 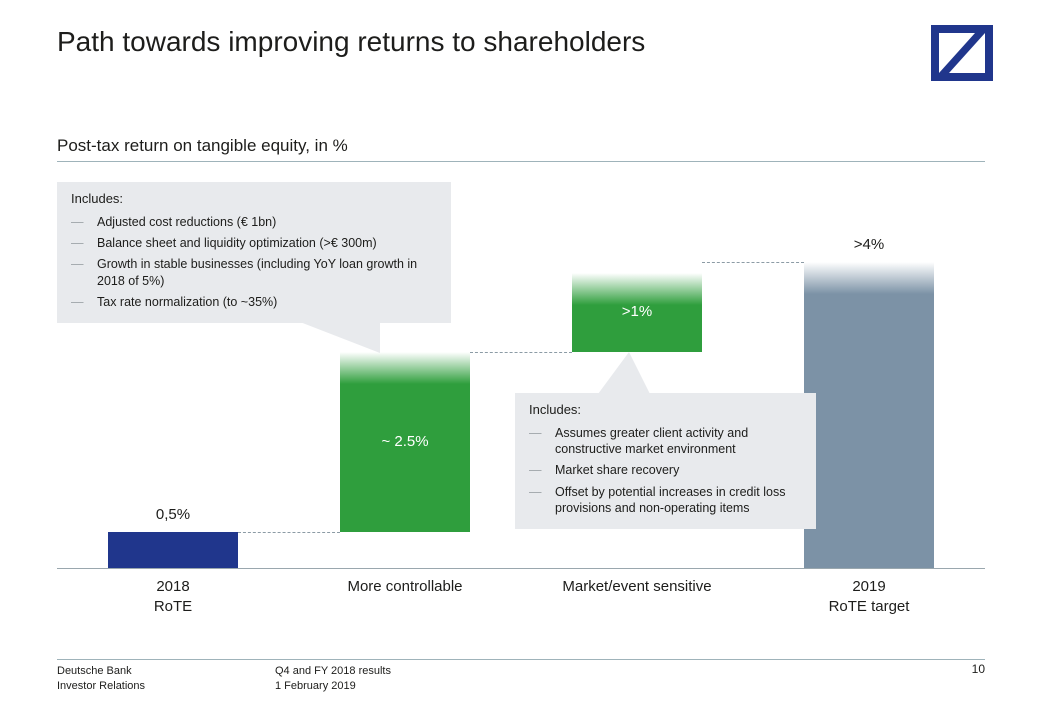 I want to click on callout-bullet: Adjusted cost reductions (€ 1bn), so click(x=254, y=222).